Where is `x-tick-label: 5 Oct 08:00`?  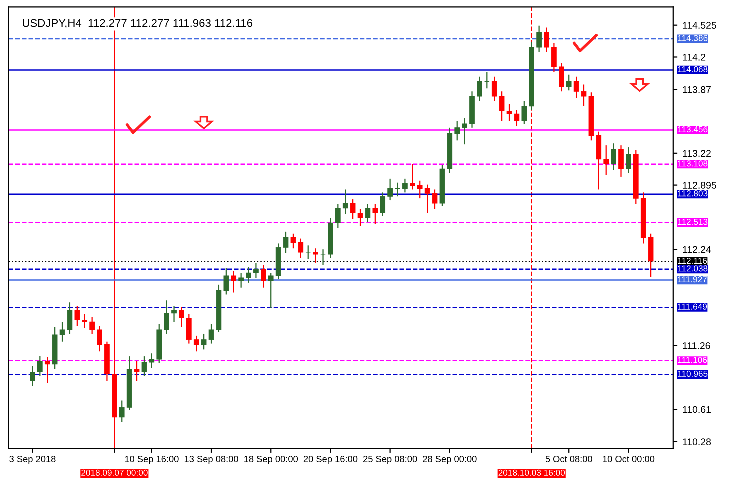
x-tick-label: 5 Oct 08:00 is located at coordinates (569, 459).